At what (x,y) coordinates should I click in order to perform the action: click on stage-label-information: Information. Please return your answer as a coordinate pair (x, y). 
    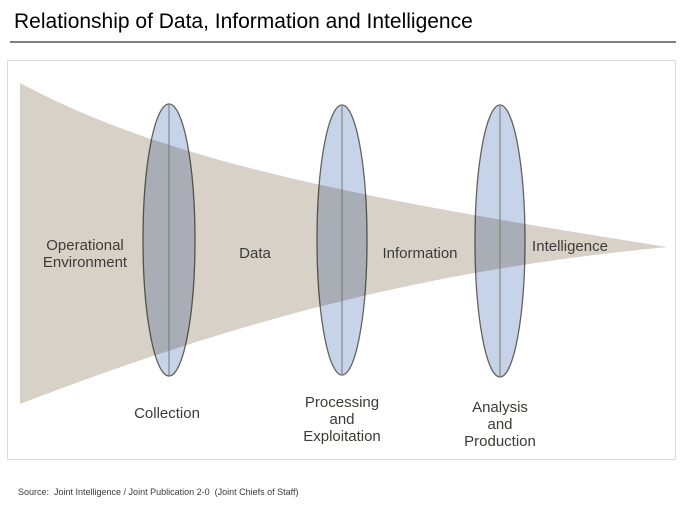
    Looking at the image, I should click on (420, 253).